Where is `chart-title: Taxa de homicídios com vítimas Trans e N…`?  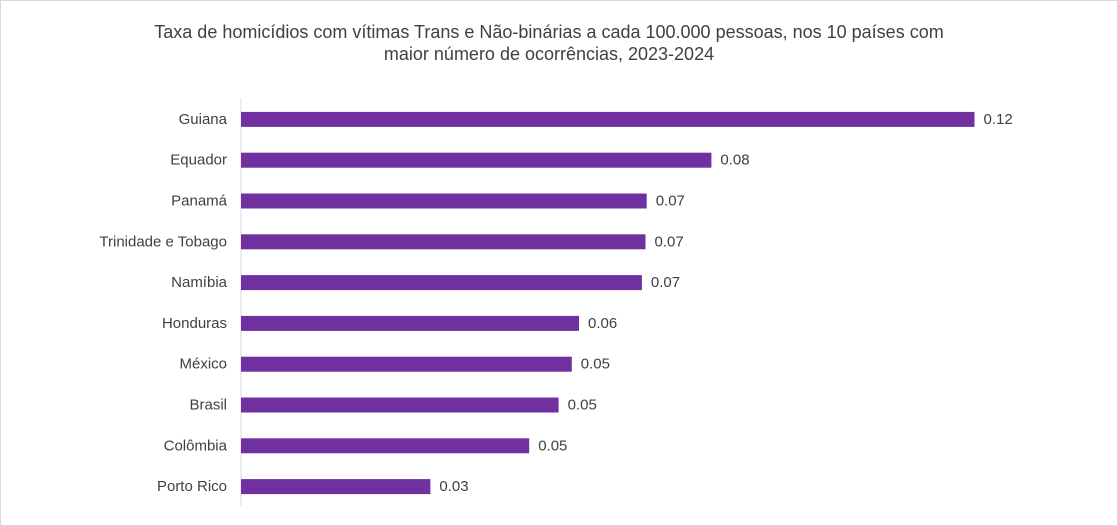 chart-title: Taxa de homicídios com vítimas Trans e N… is located at coordinates (549, 43).